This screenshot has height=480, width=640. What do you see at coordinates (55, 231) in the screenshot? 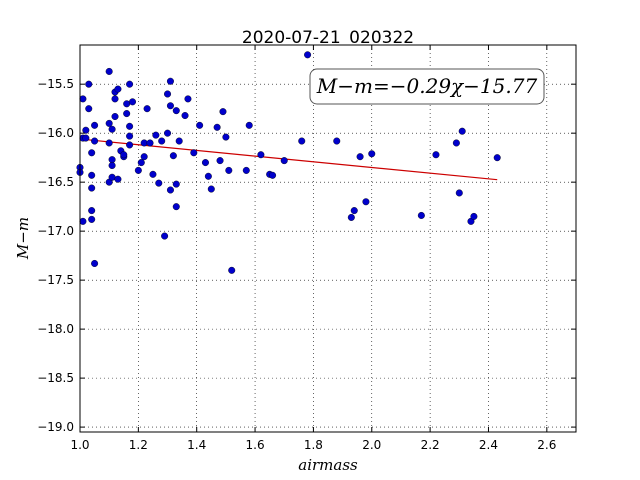
I see `y-tick-label: −17.0` at bounding box center [55, 231].